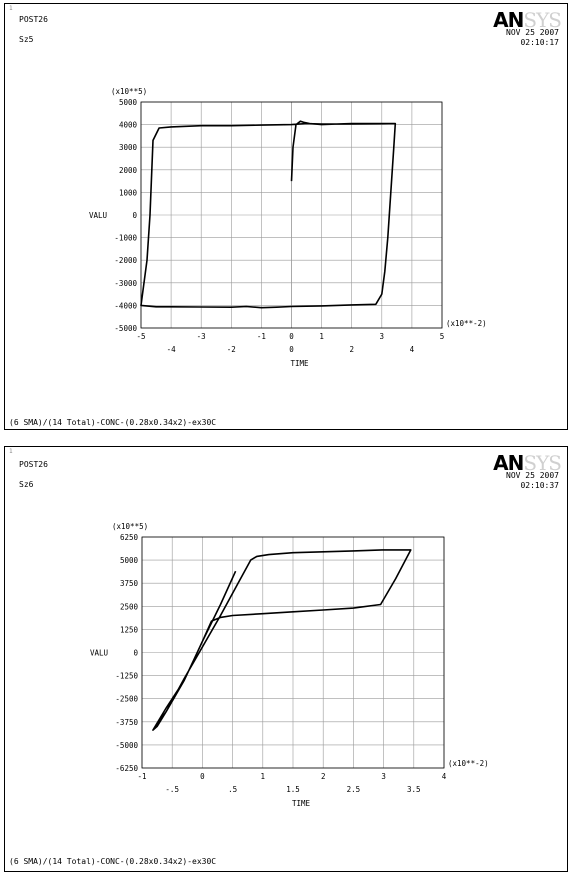 This screenshot has height=874, width=569. What do you see at coordinates (129, 583) in the screenshot?
I see `y-tick-label: 3750` at bounding box center [129, 583].